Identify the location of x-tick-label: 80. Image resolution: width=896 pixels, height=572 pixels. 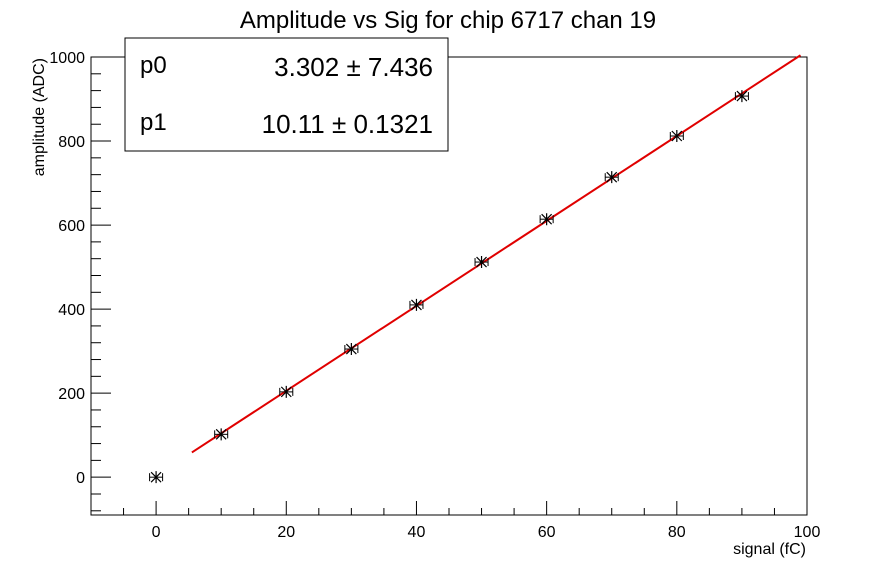
(677, 532).